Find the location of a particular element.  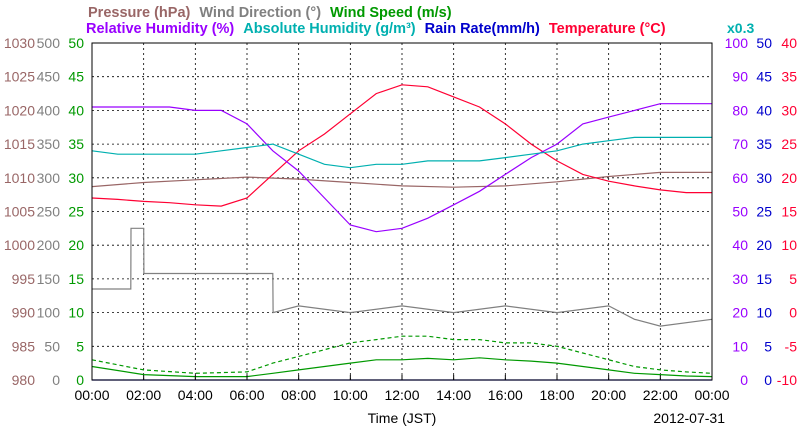

y-tick-label: 200 is located at coordinates (49, 245).